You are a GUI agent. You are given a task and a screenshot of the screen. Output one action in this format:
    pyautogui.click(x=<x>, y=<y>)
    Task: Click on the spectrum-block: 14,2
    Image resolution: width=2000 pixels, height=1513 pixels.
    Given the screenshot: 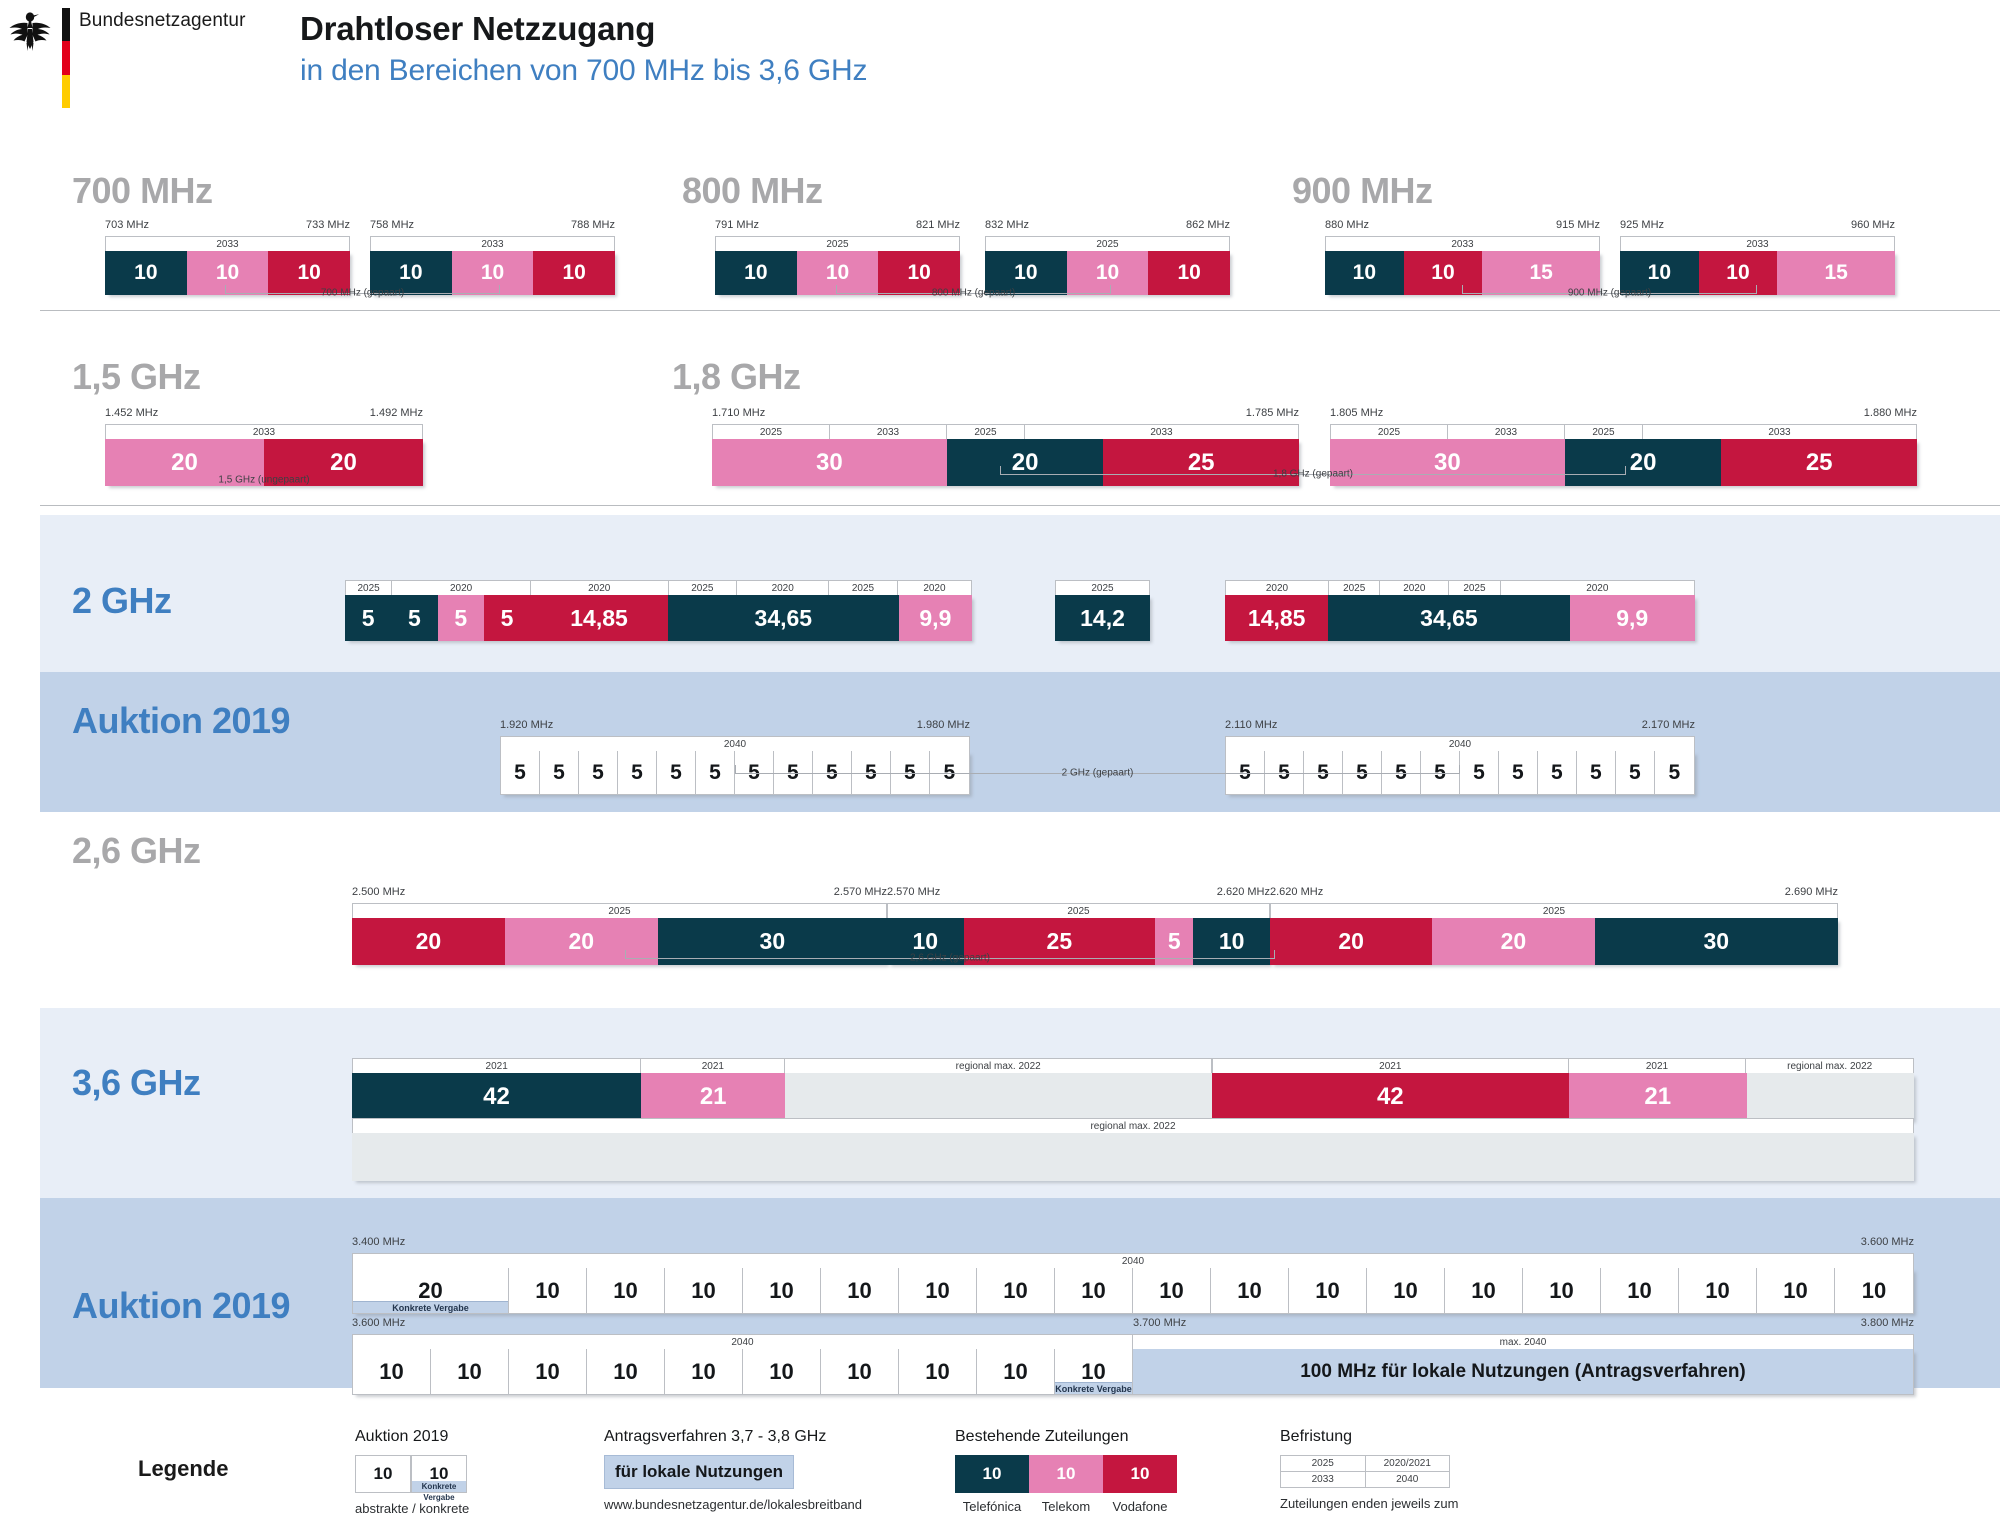 What is the action you would take?
    pyautogui.click(x=1102, y=618)
    